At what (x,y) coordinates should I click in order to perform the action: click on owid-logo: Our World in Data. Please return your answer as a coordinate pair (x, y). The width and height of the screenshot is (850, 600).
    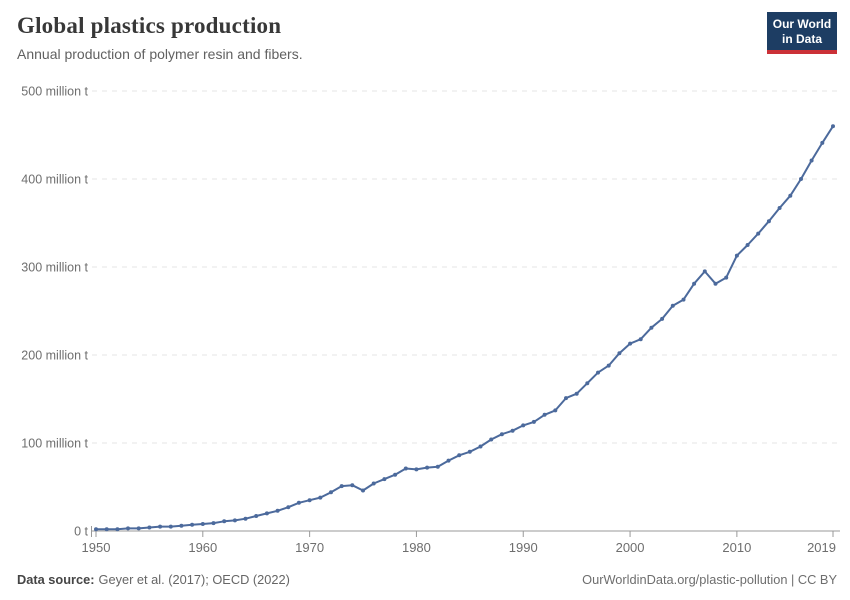
    Looking at the image, I should click on (802, 33).